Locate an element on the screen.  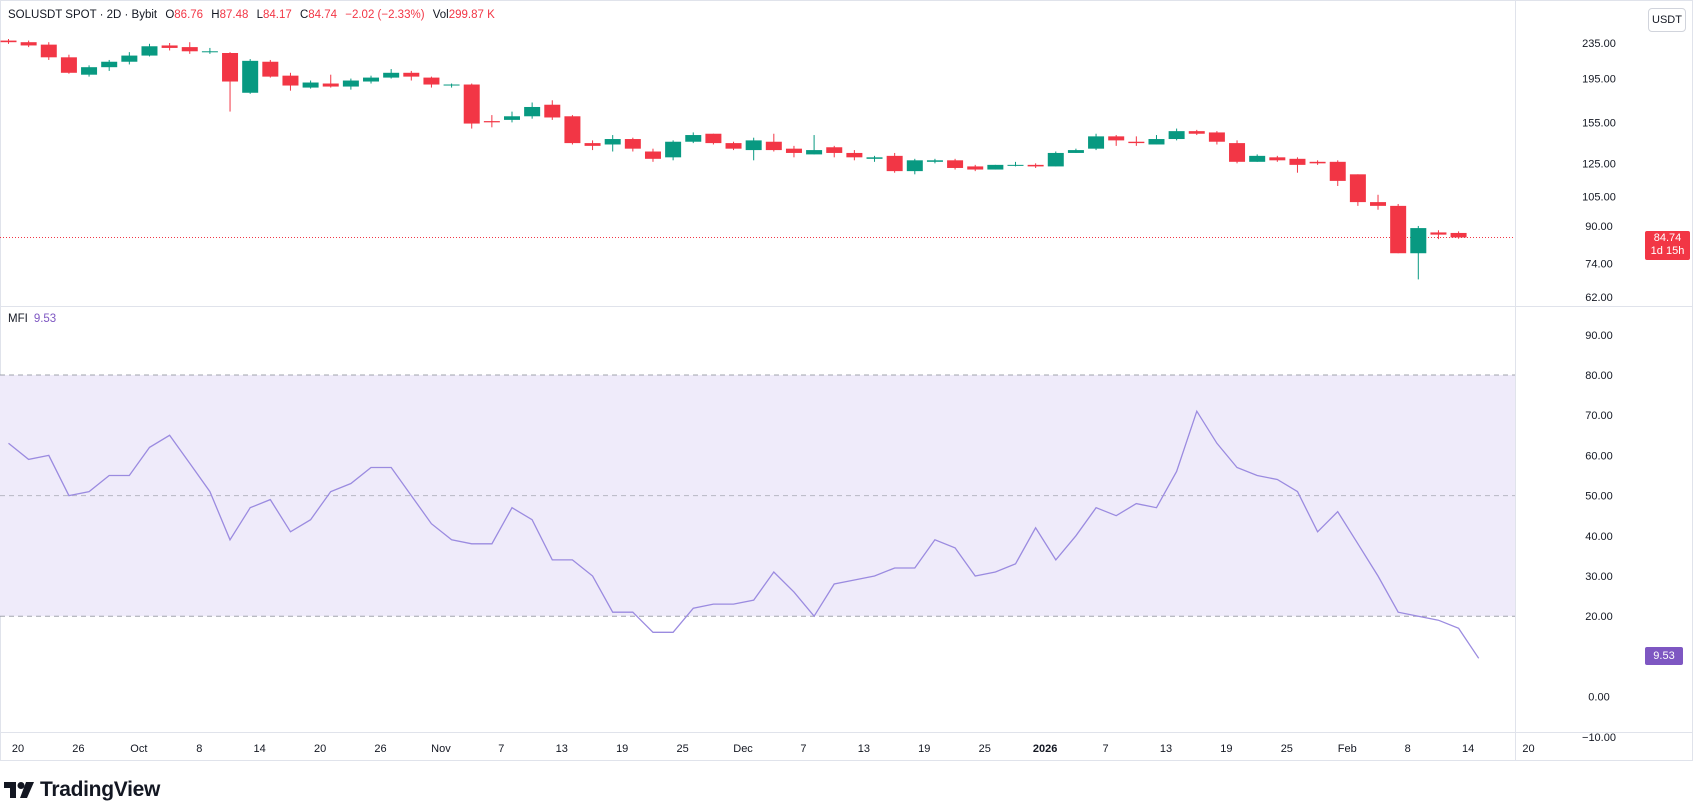
time-tick-label: 26 is located at coordinates (78, 749).